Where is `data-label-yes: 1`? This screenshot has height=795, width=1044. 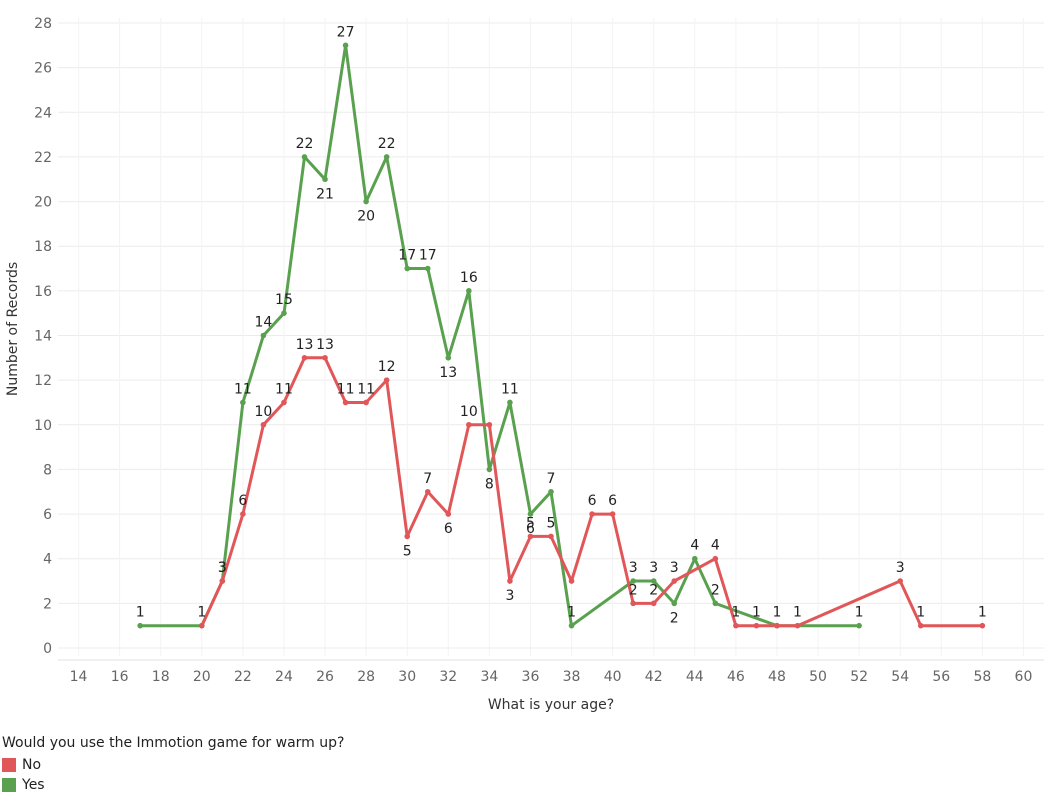
data-label-yes: 1 is located at coordinates (859, 613).